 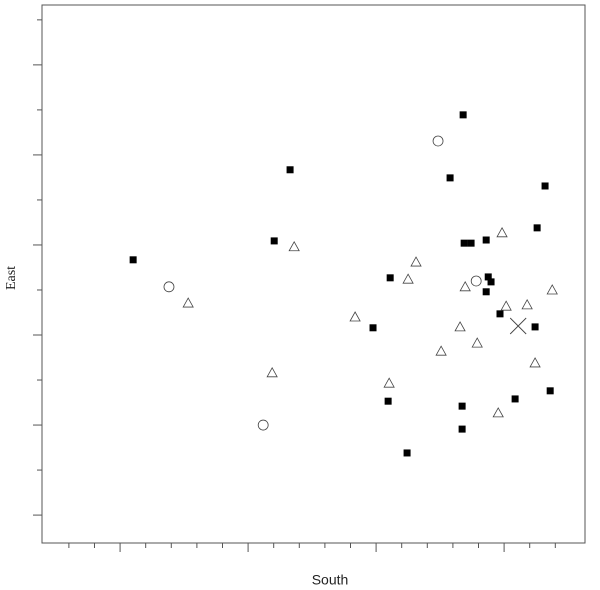 I want to click on y-axis-label: East, so click(x=11, y=278).